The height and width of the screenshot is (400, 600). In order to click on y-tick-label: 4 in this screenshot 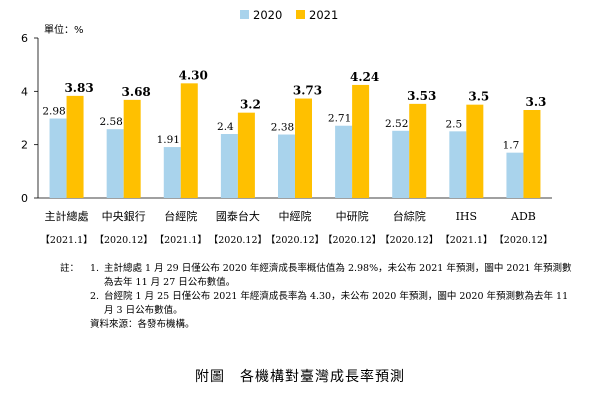, I will do `click(24, 91)`.